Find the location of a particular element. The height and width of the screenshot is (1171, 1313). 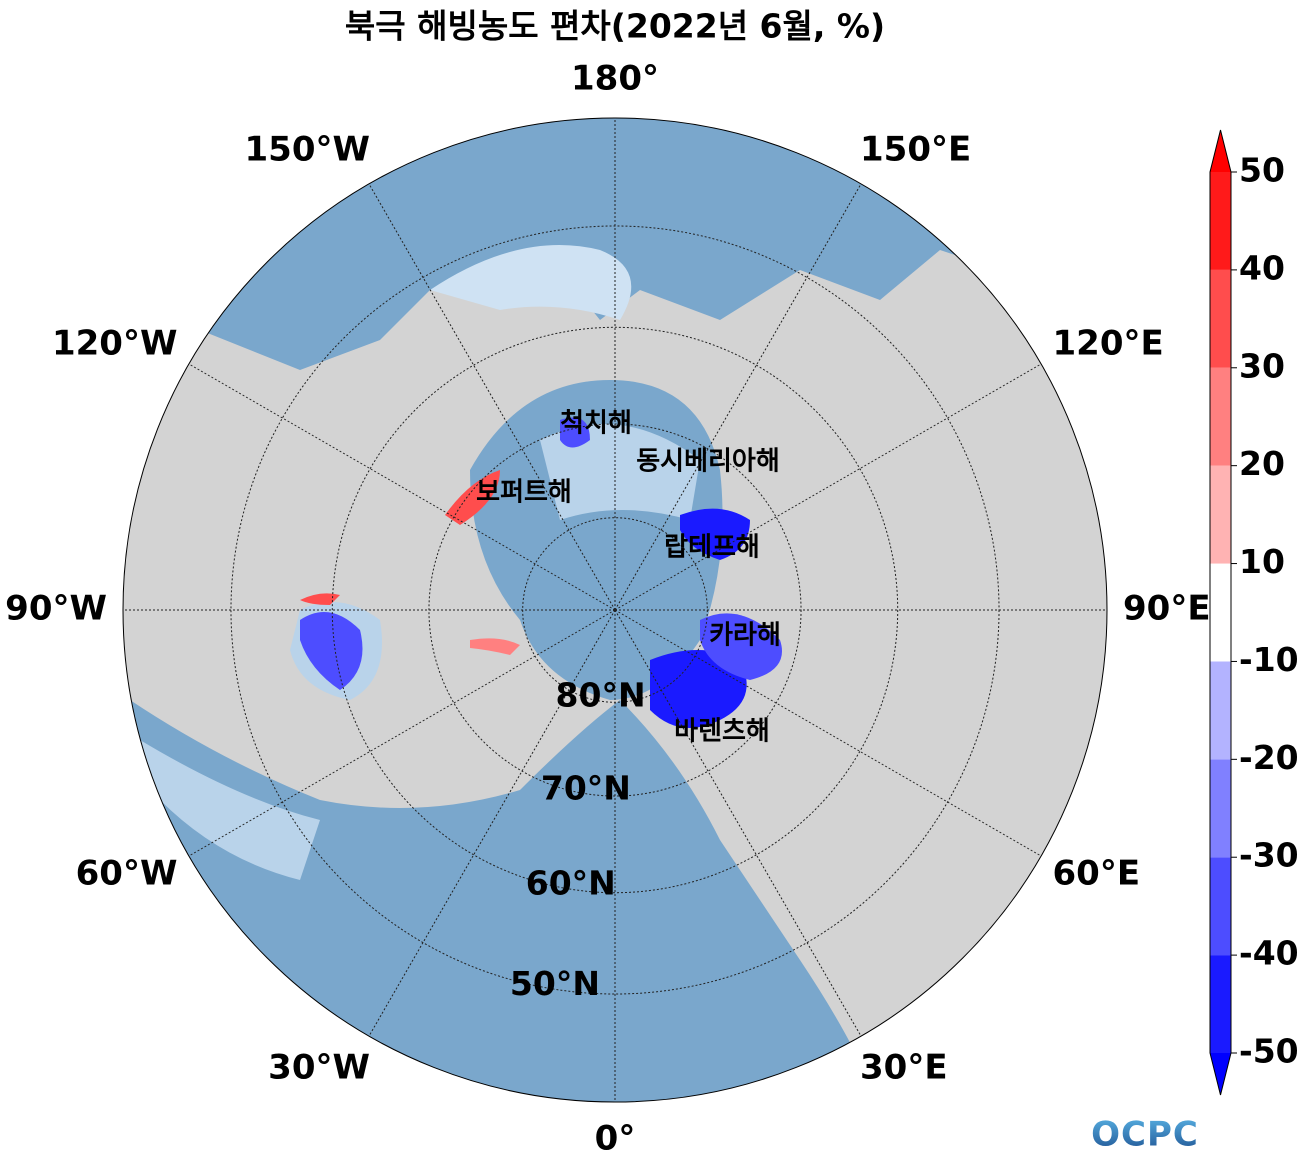

colorbar-tick-label: 40 is located at coordinates (1262, 267).